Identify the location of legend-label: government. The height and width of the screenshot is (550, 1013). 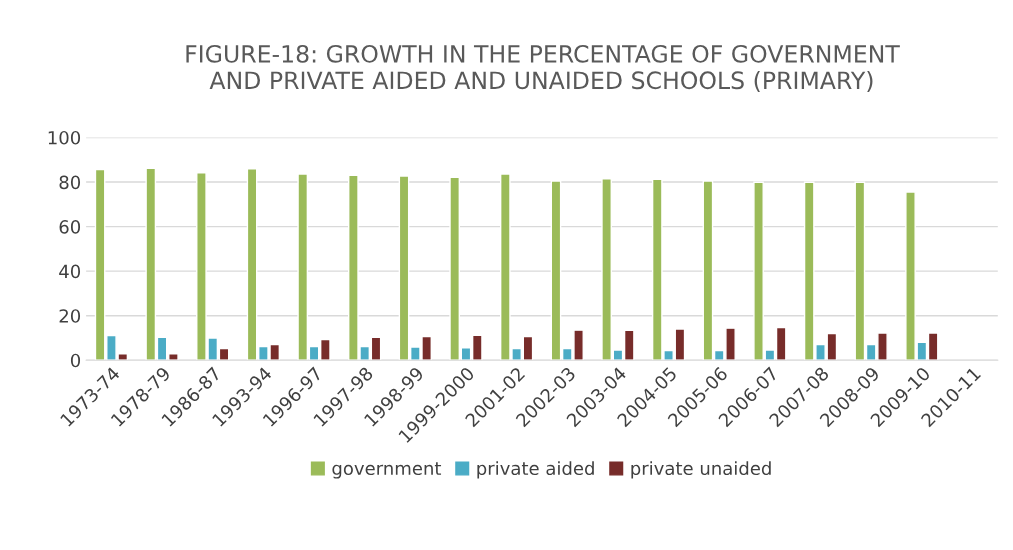
(387, 470).